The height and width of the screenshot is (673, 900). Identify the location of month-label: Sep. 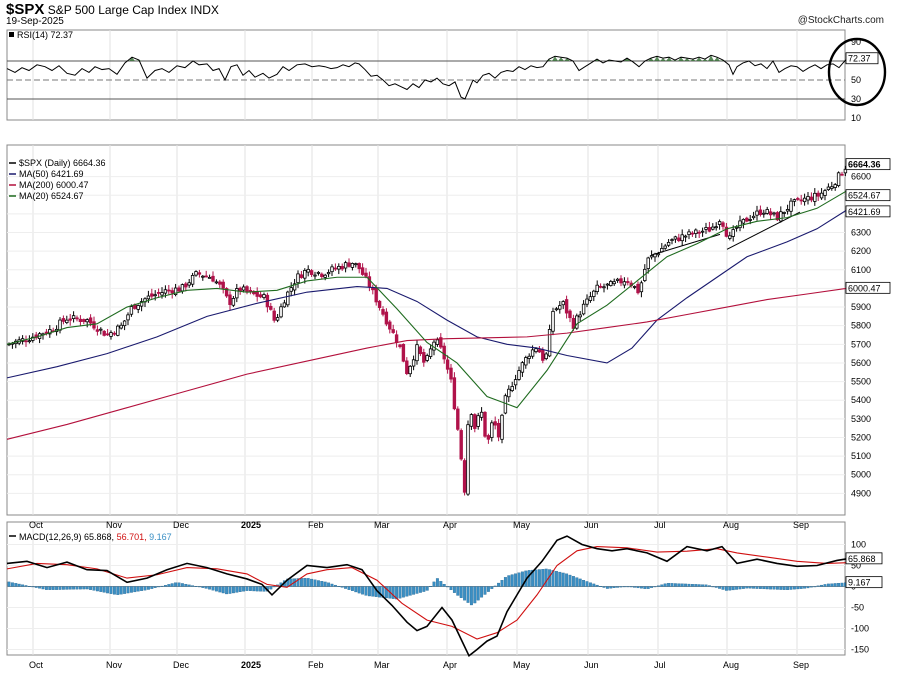
(801, 665).